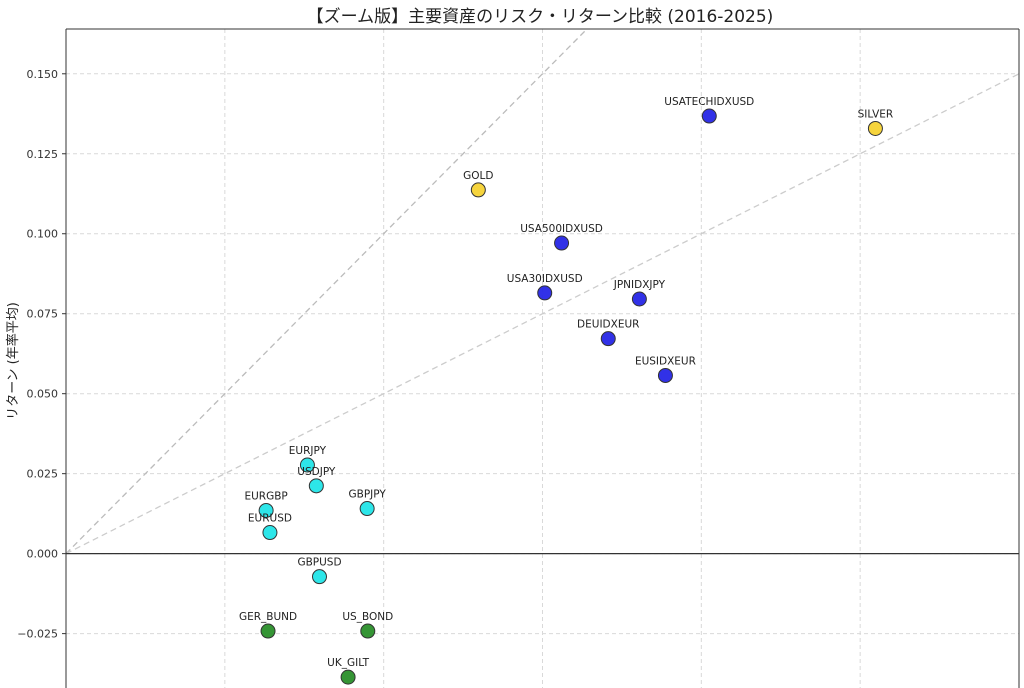 The width and height of the screenshot is (1024, 688). I want to click on data-point-label: USATECHIDXUSD, so click(709, 102).